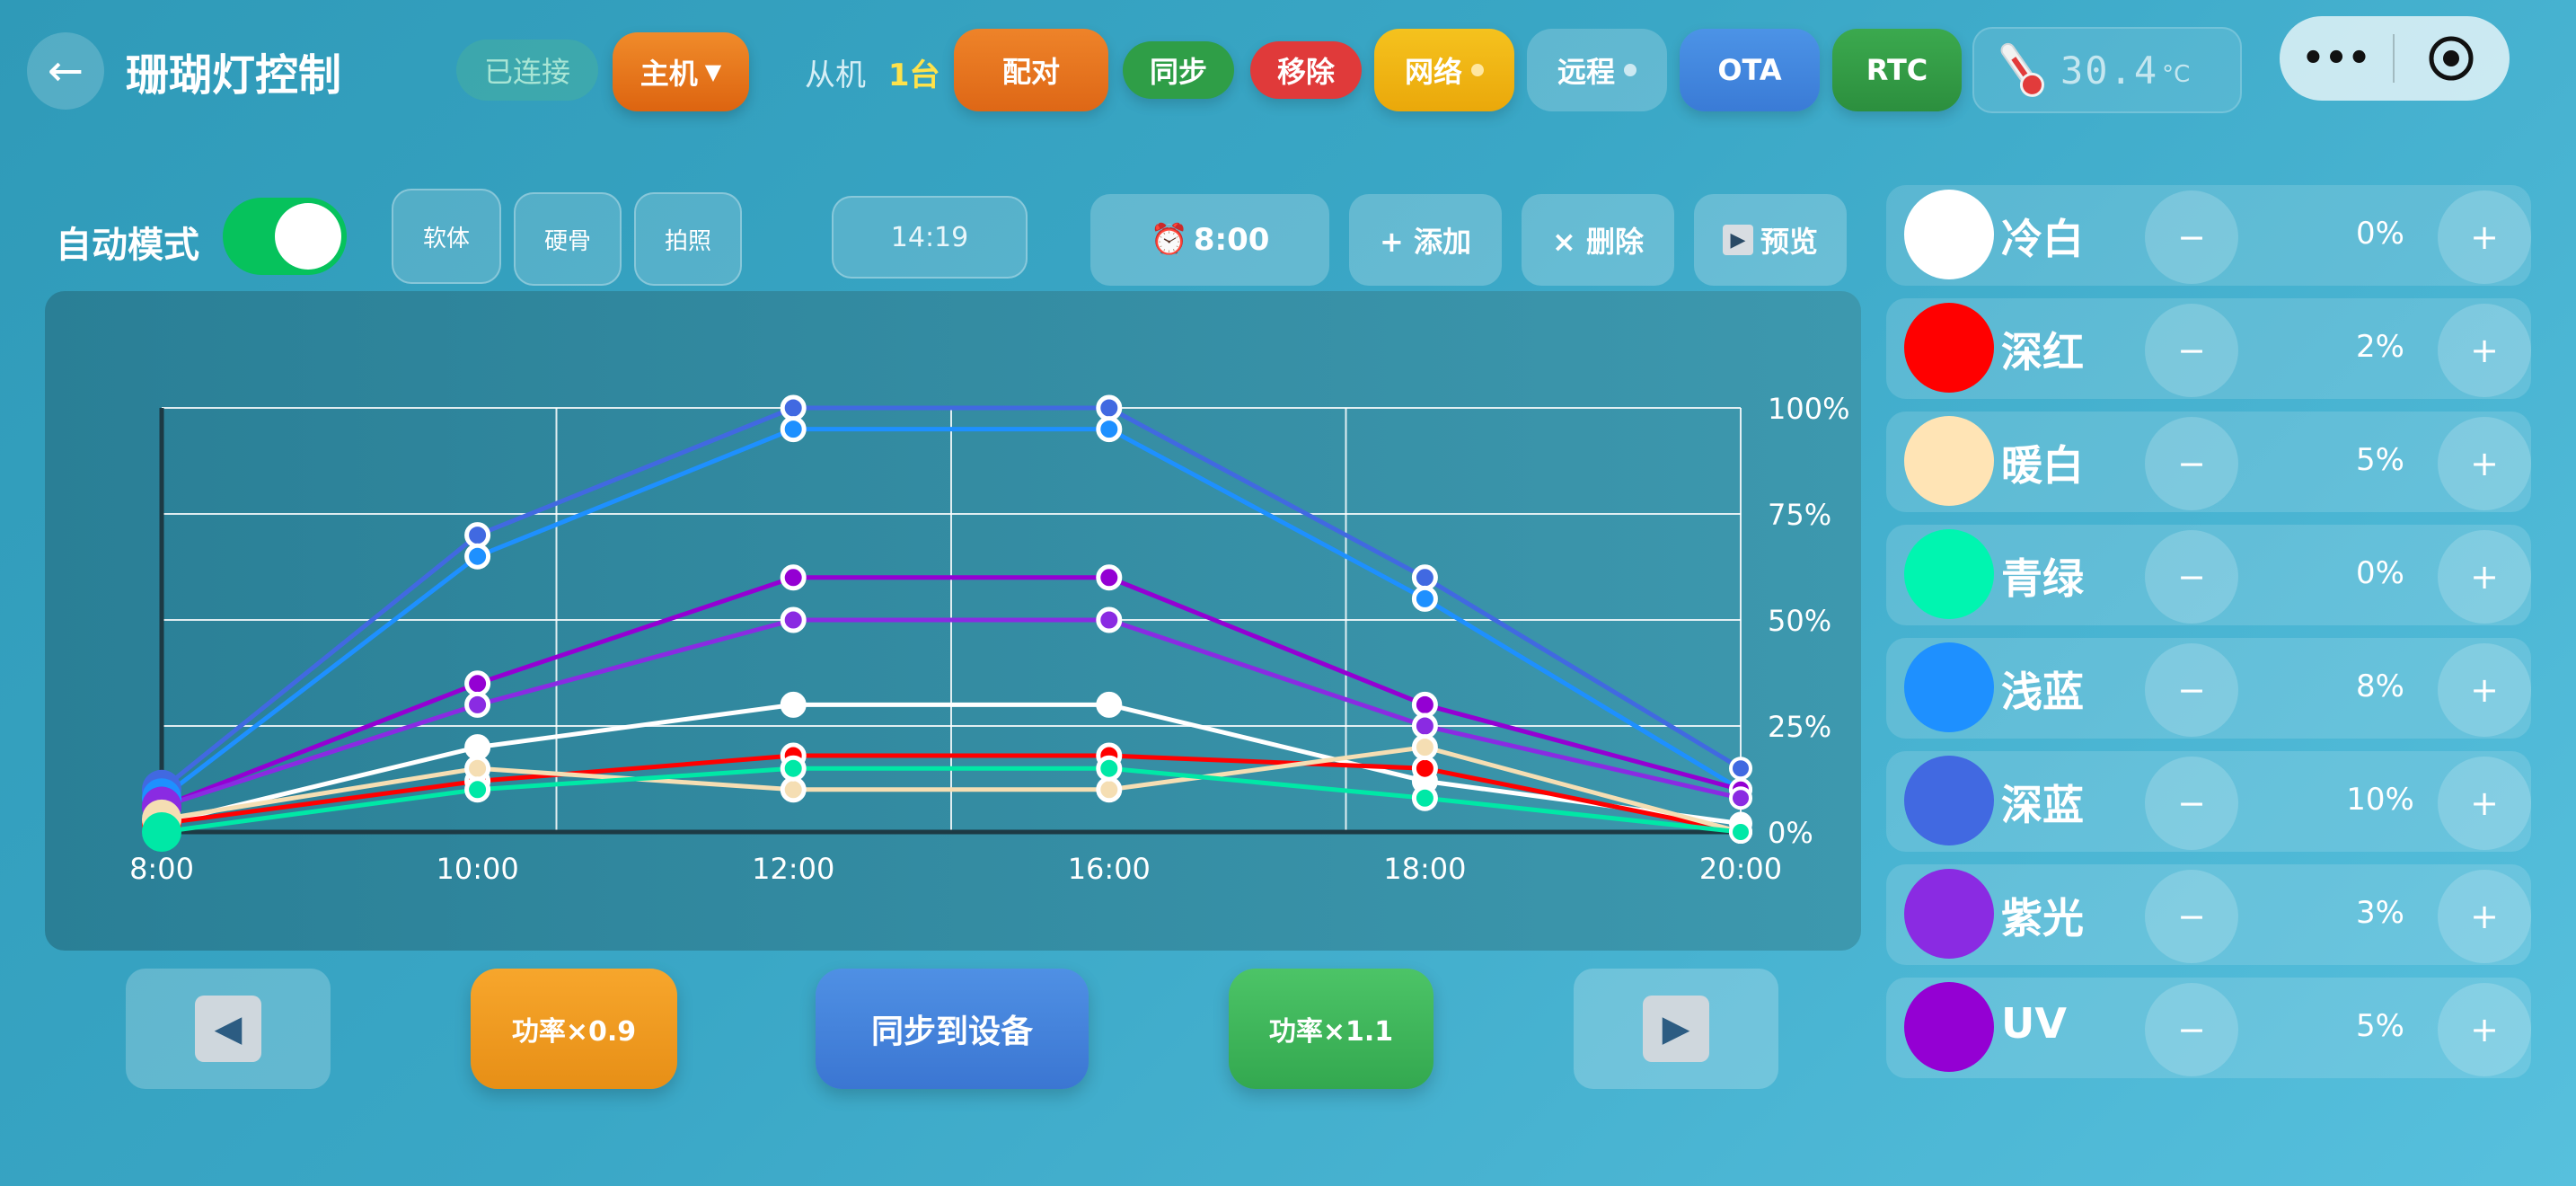 The image size is (2576, 1186). I want to click on next-button: ▶, so click(1676, 1029).